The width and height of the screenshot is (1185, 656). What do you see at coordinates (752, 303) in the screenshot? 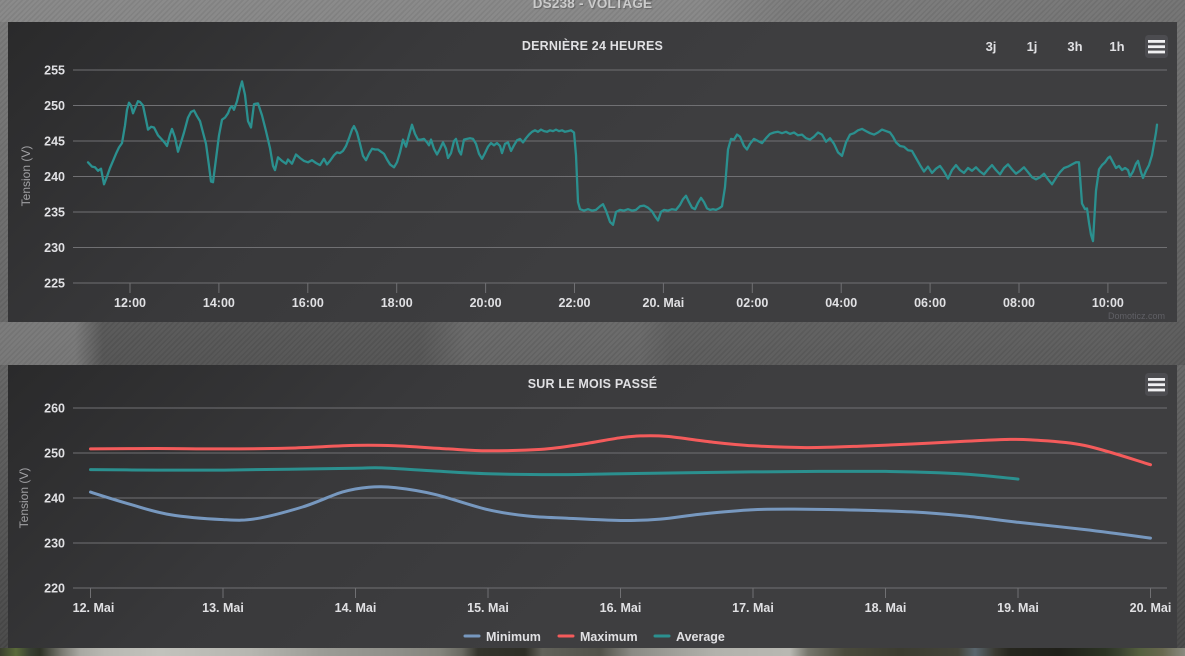
I see `svg-text: 02:00` at bounding box center [752, 303].